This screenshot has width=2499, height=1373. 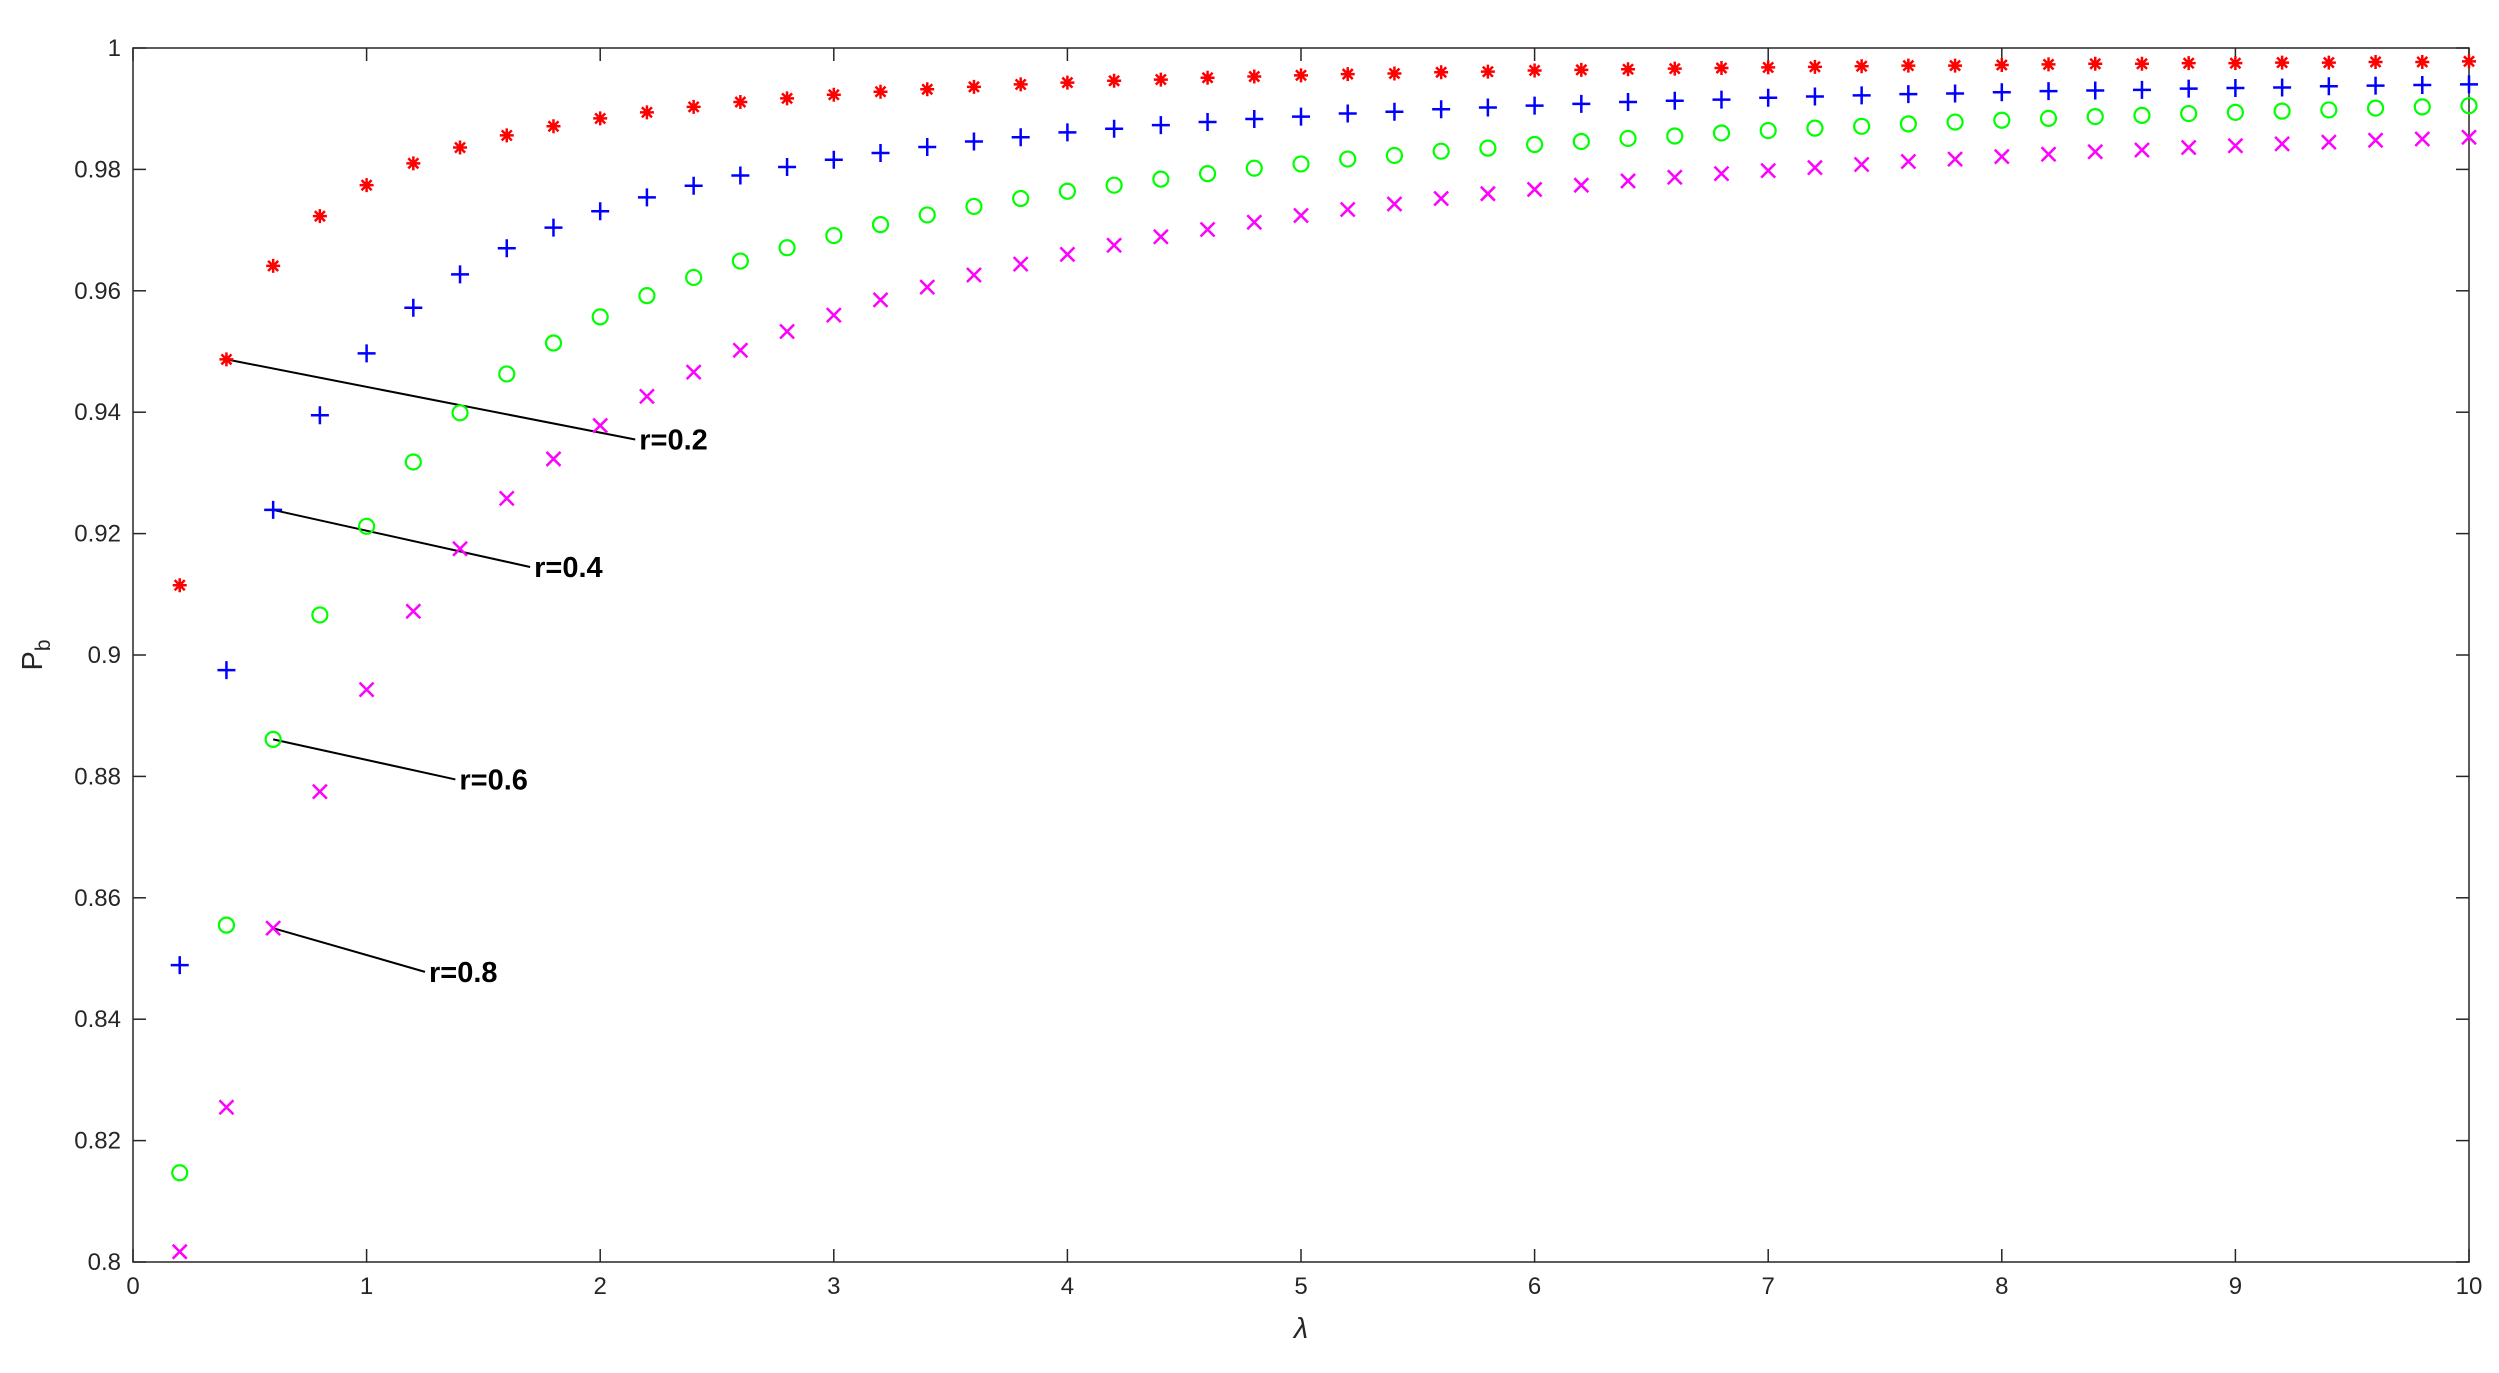 I want to click on y-tick-label: 0.88, so click(x=97, y=776).